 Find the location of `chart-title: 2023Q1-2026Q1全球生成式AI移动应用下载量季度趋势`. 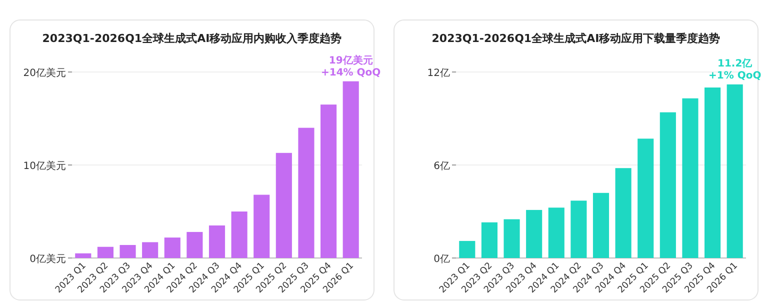

chart-title: 2023Q1-2026Q1全球生成式AI移动应用下载量季度趋势 is located at coordinates (576, 38).